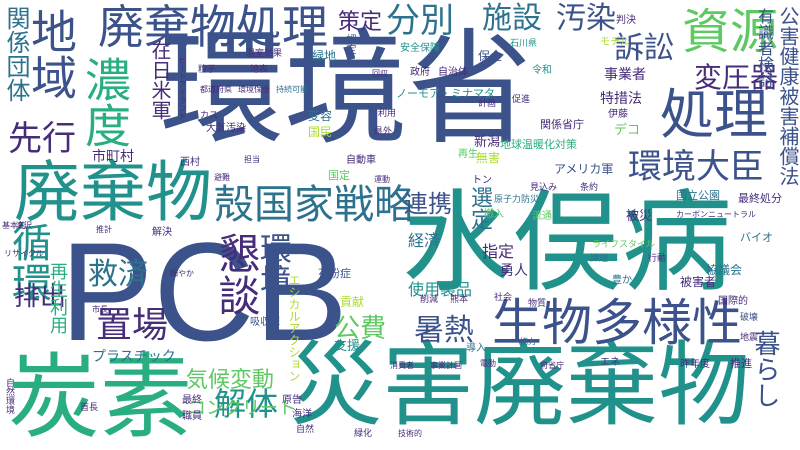 Image resolution: width=800 pixels, height=450 pixels. What do you see at coordinates (209, 116) in the screenshot?
I see `word-kasu: カス` at bounding box center [209, 116].